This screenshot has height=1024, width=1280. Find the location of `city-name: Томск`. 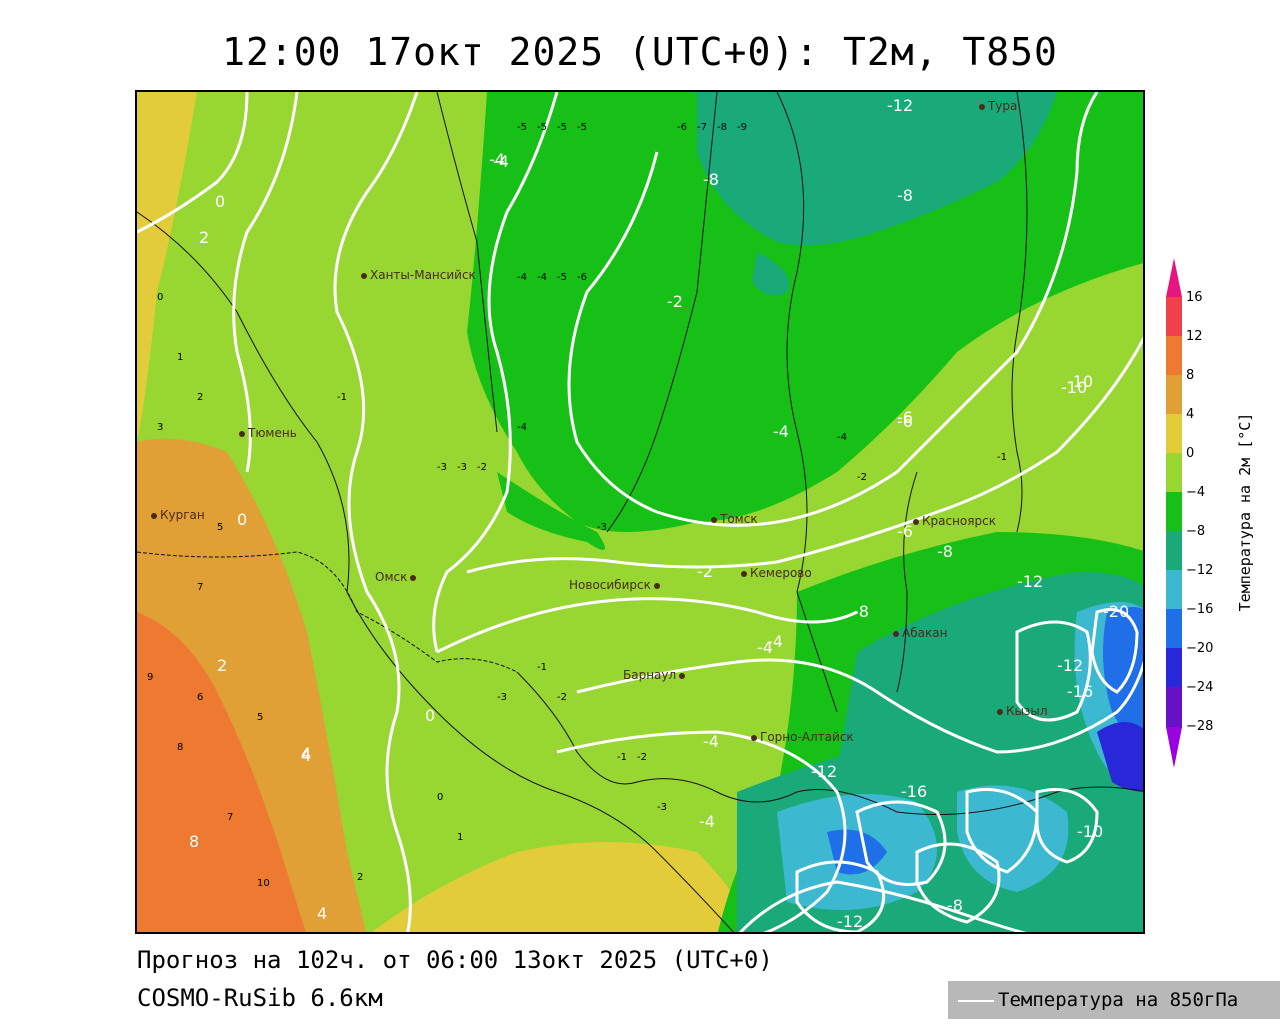

city-name: Томск is located at coordinates (739, 519).